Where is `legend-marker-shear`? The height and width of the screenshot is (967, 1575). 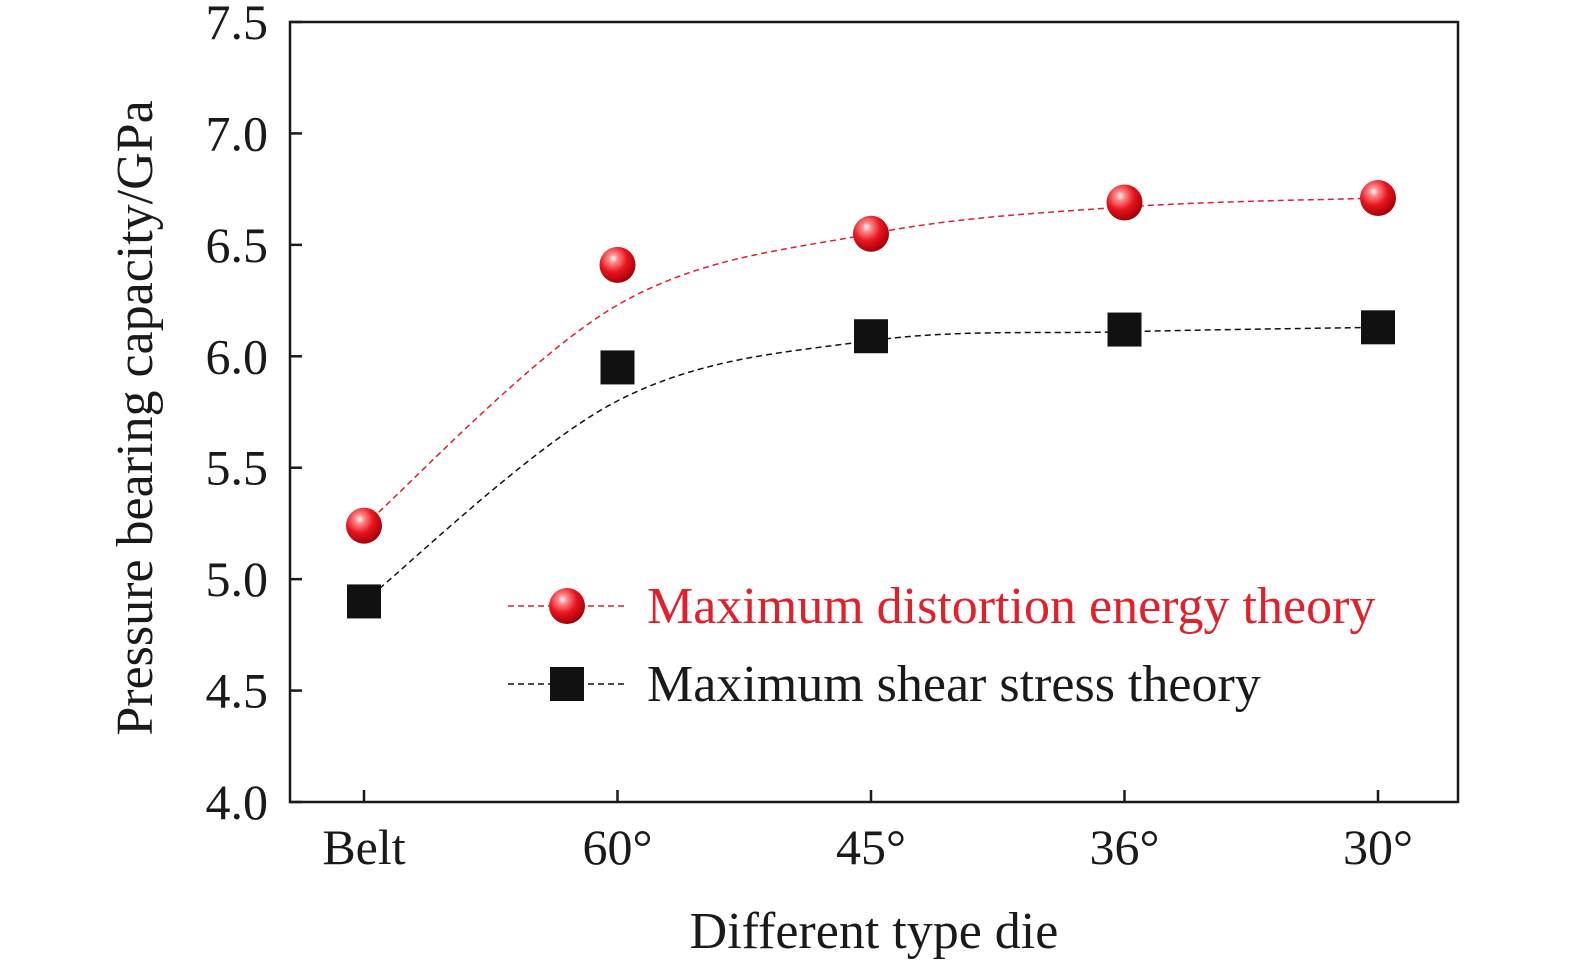
legend-marker-shear is located at coordinates (567, 684).